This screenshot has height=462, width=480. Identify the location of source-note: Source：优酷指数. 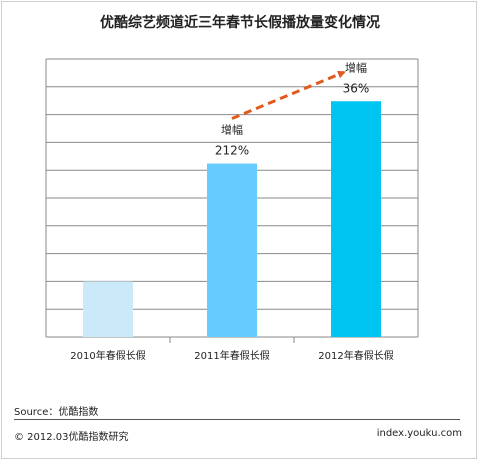
(56, 412).